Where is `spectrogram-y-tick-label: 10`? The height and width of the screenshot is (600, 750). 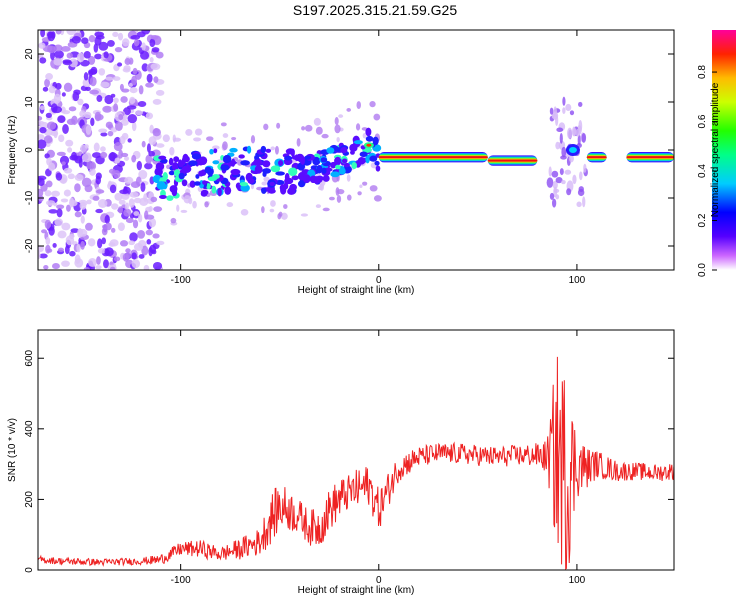
spectrogram-y-tick-label: 10 is located at coordinates (29, 102).